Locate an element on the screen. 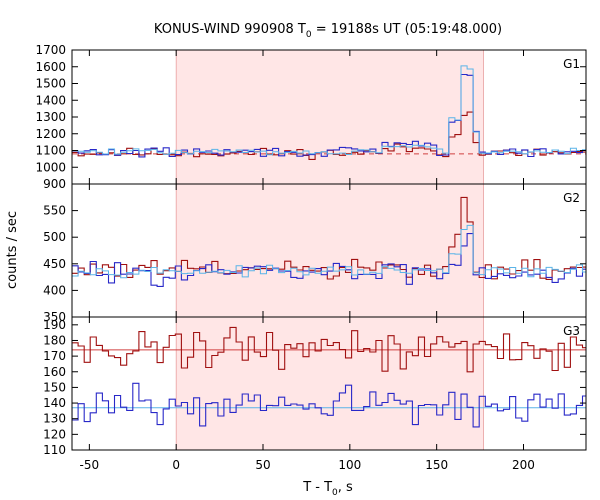 This screenshot has height=500, width=600. y-tick-label: 900 is located at coordinates (54, 184).